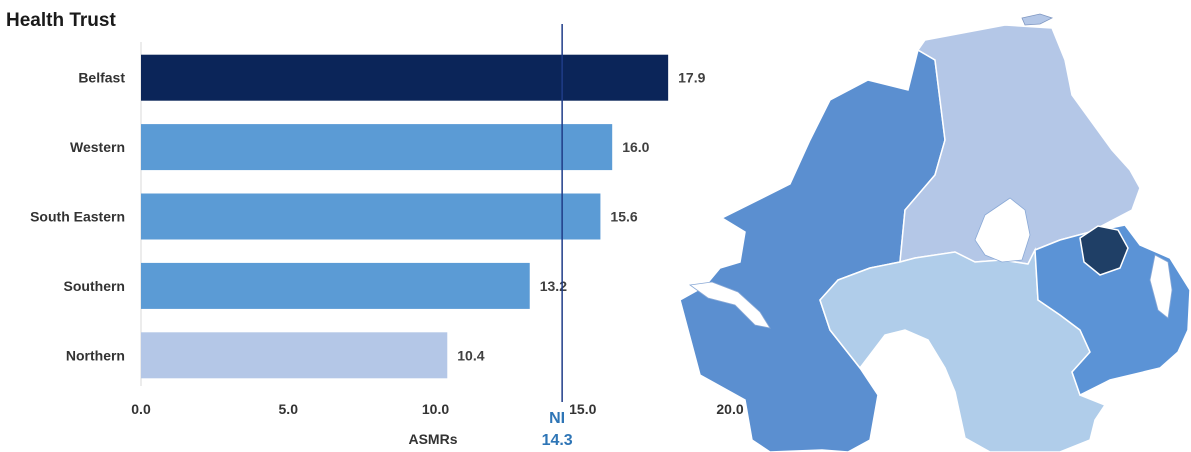 This screenshot has width=1191, height=452. What do you see at coordinates (141, 409) in the screenshot?
I see `x-tick-label: 0.0` at bounding box center [141, 409].